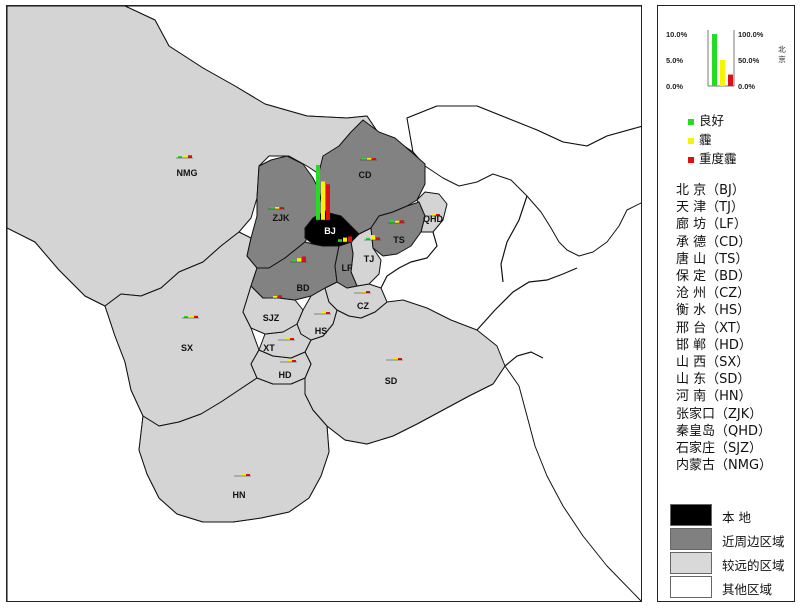 This screenshot has height=611, width=800. What do you see at coordinates (713, 363) in the screenshot?
I see `abbreviation-item: 山 西（SX）` at bounding box center [713, 363].